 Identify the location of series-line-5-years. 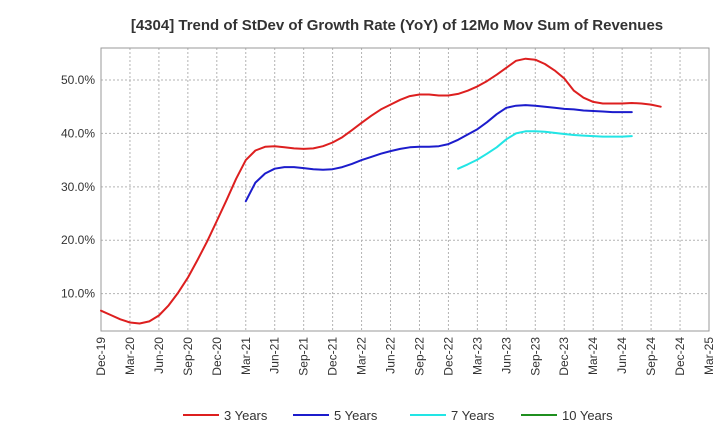
(438, 153).